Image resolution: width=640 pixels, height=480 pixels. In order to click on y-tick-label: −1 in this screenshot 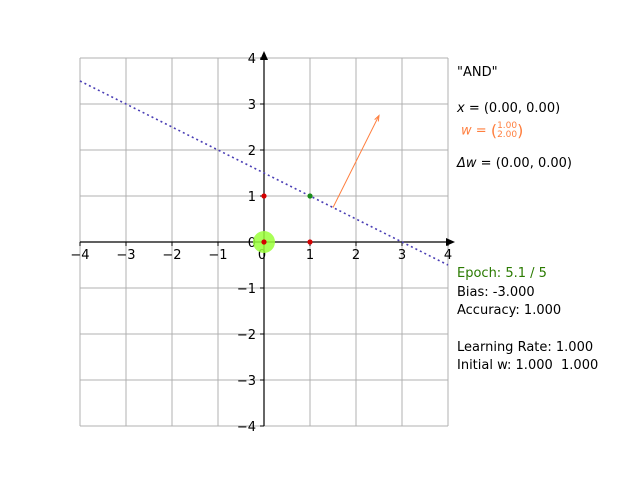, I will do `click(246, 289)`.